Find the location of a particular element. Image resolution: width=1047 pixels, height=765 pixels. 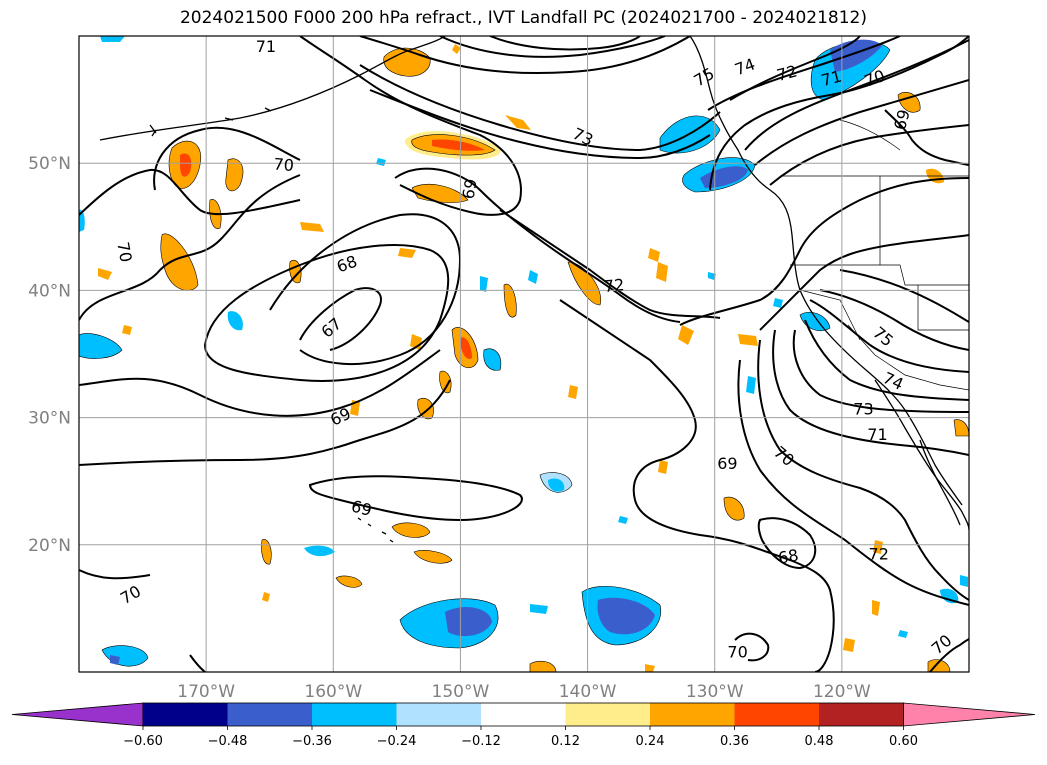

colorbar-tick-label: −0.12 is located at coordinates (481, 741).